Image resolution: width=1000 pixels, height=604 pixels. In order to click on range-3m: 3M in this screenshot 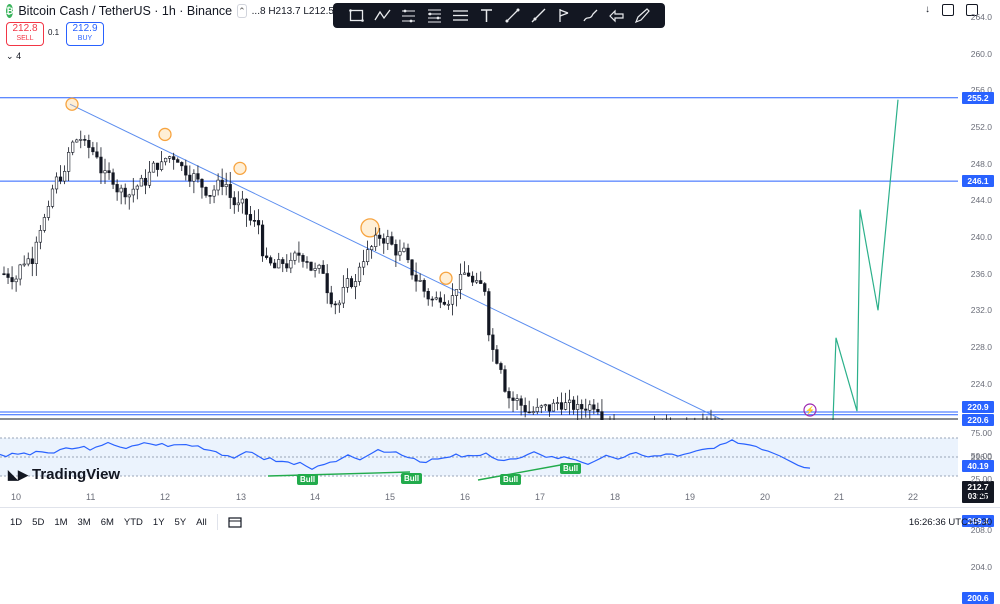, I will do `click(84, 522)`.